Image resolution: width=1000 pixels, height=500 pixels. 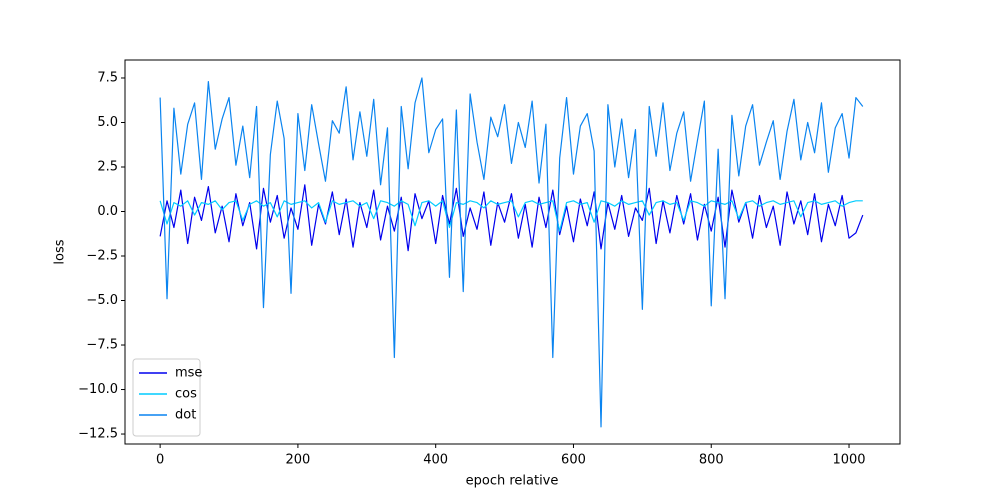 What do you see at coordinates (188, 373) in the screenshot?
I see `legend-label: mse` at bounding box center [188, 373].